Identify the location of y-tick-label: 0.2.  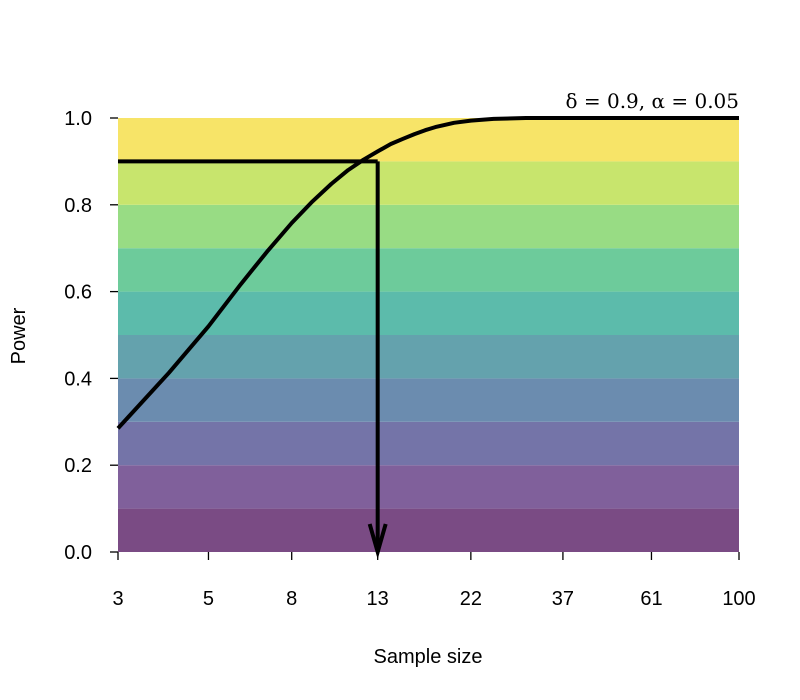
(78, 466).